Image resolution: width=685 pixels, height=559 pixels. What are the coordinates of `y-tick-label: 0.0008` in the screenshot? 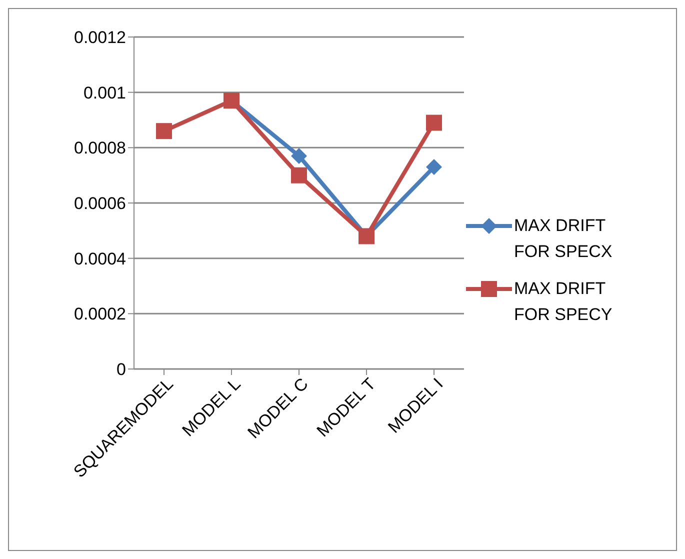 It's located at (100, 148).